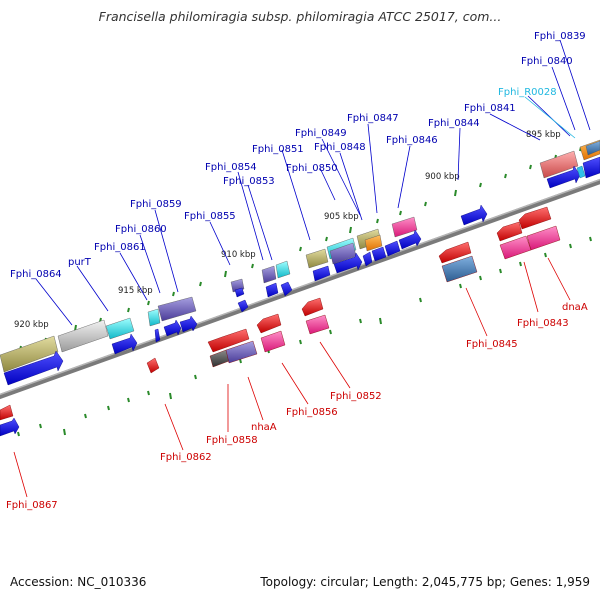  What do you see at coordinates (442, 177) in the screenshot?
I see `scale-label-900: 900 kbp` at bounding box center [442, 177].